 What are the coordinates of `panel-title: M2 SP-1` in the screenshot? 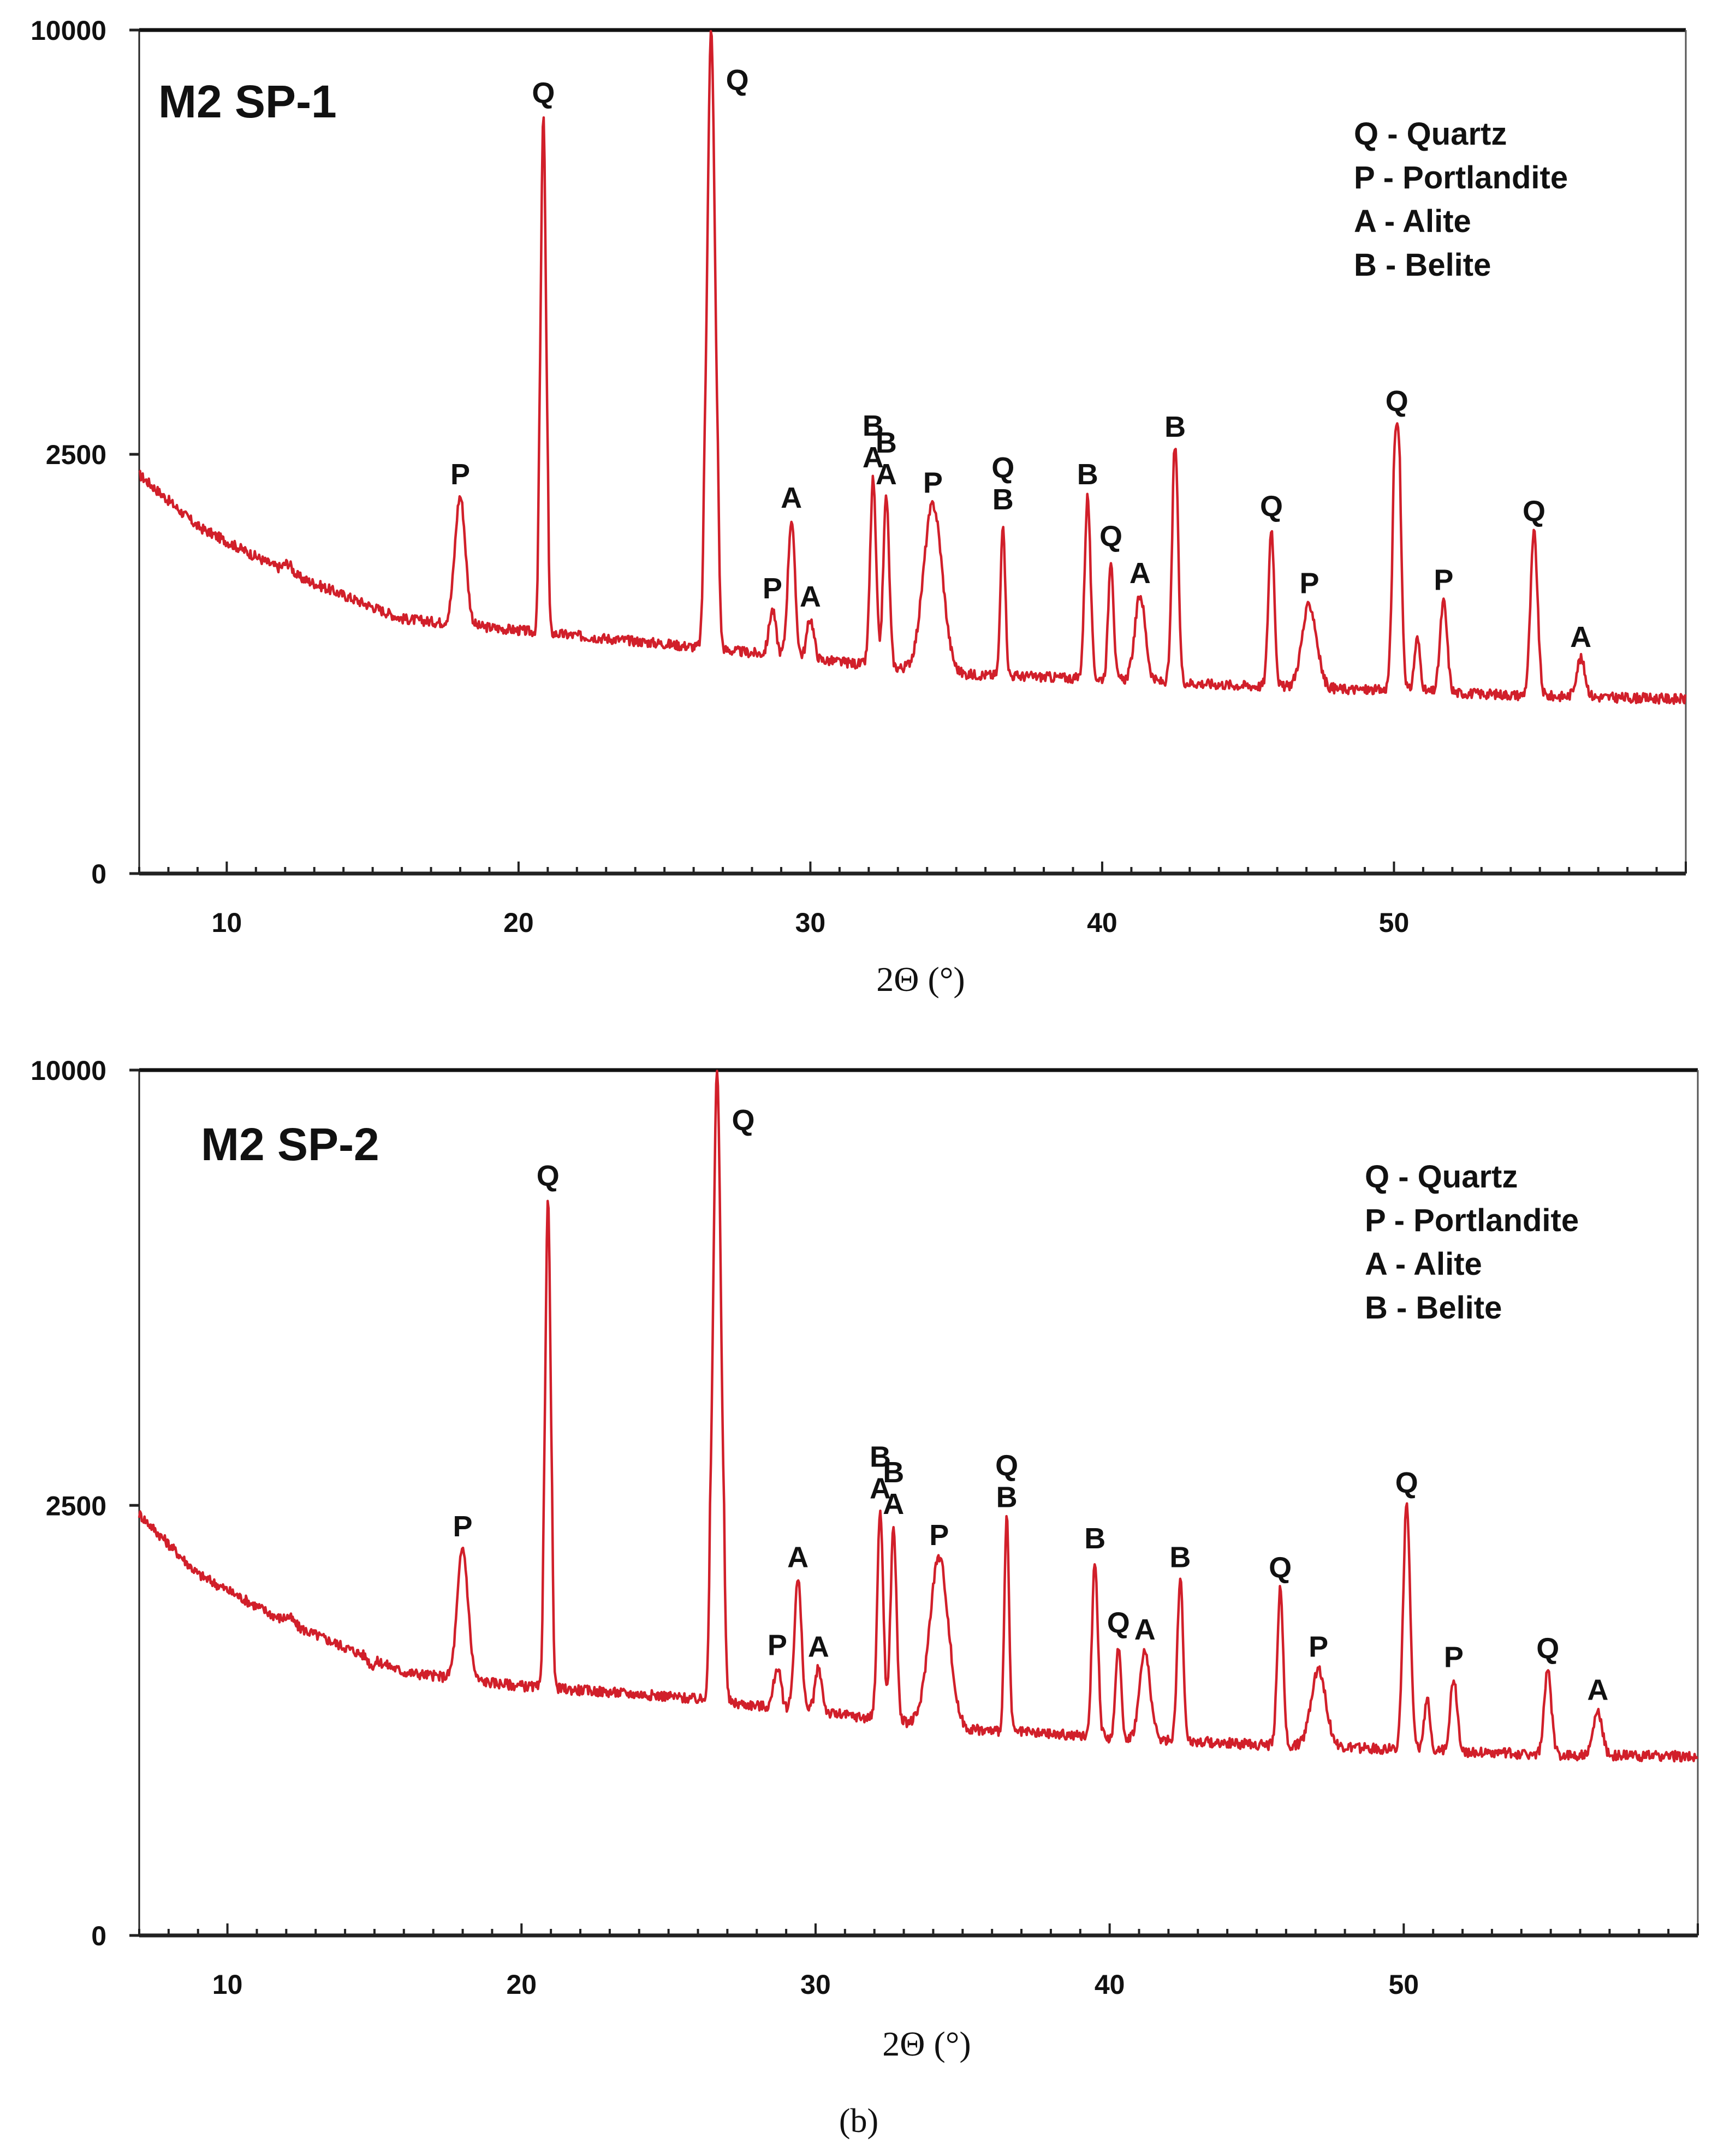 It's located at (248, 101).